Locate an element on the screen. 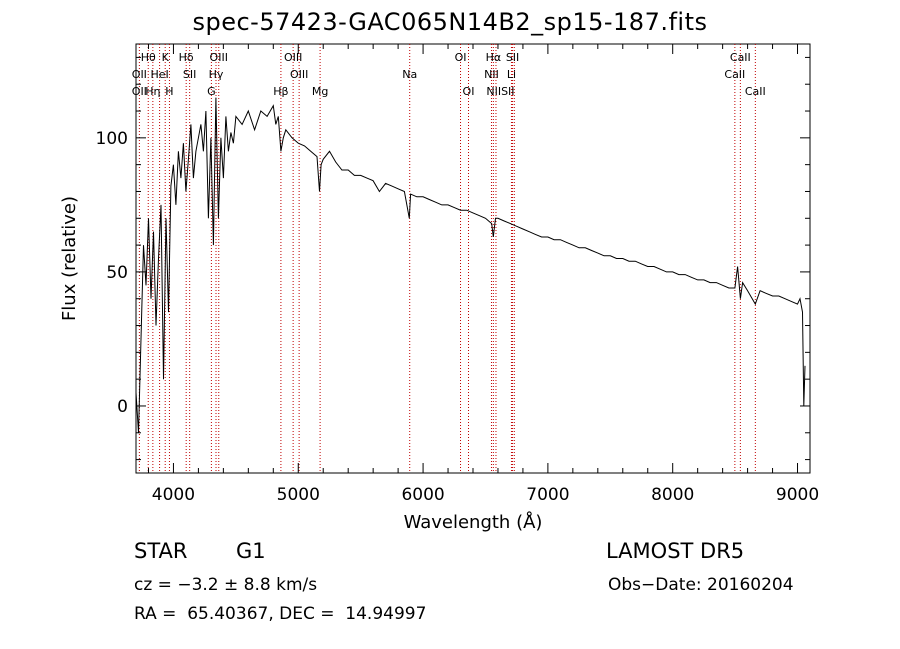 This screenshot has width=900, height=649. spectral-line-label: HeI is located at coordinates (159, 74).